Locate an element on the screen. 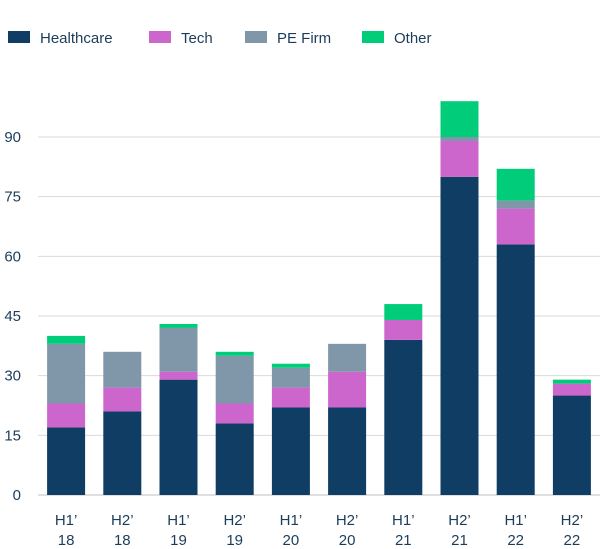  y-tick-label: 15 is located at coordinates (12, 435).